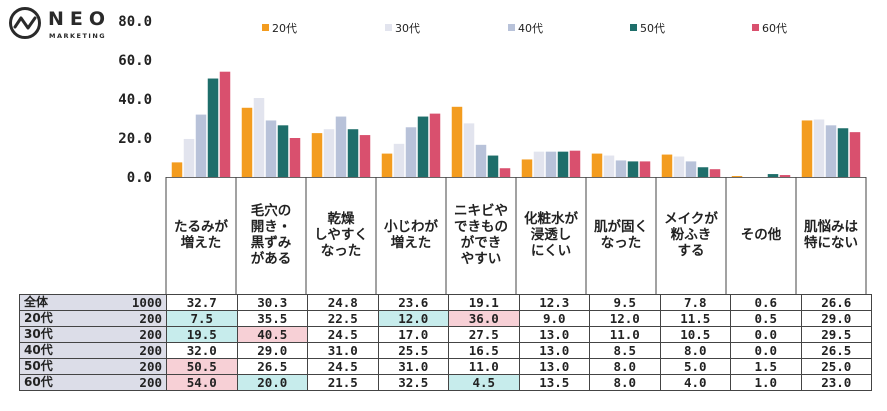 Image resolution: width=887 pixels, height=411 pixels. What do you see at coordinates (484, 334) in the screenshot?
I see `table-cell: 27.5` at bounding box center [484, 334].